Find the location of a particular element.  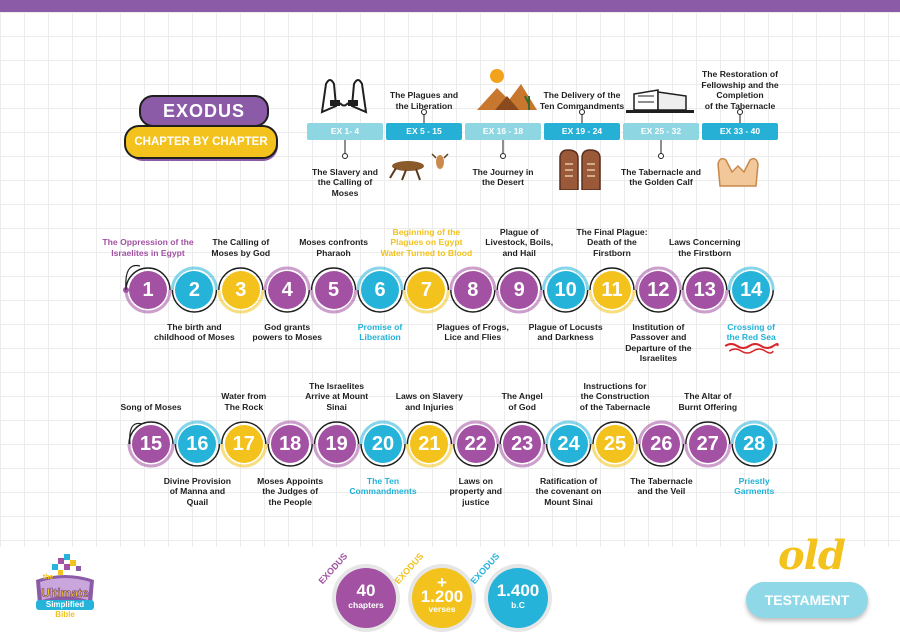

chapter-label-line: the Red Sea is located at coordinates (751, 337).